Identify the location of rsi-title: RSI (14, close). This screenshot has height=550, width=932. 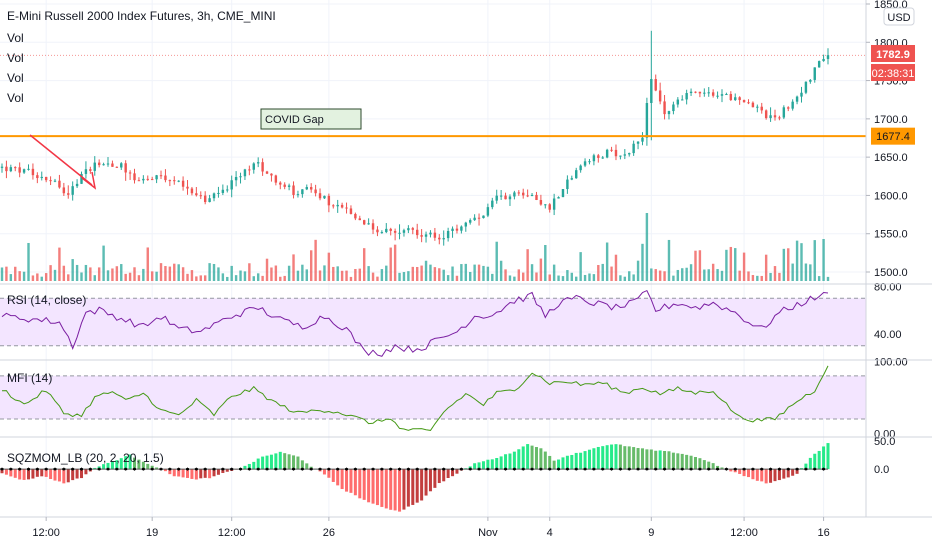
(46, 300).